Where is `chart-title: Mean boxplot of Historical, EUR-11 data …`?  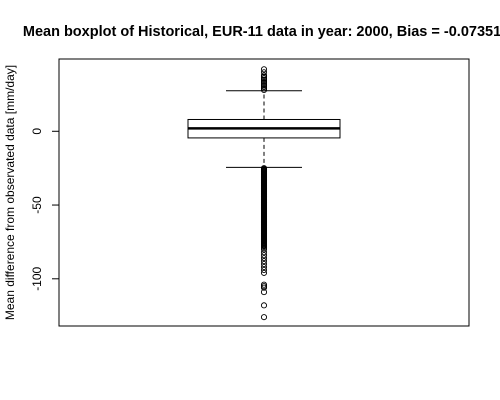 chart-title: Mean boxplot of Historical, EUR-11 data … is located at coordinates (261, 32).